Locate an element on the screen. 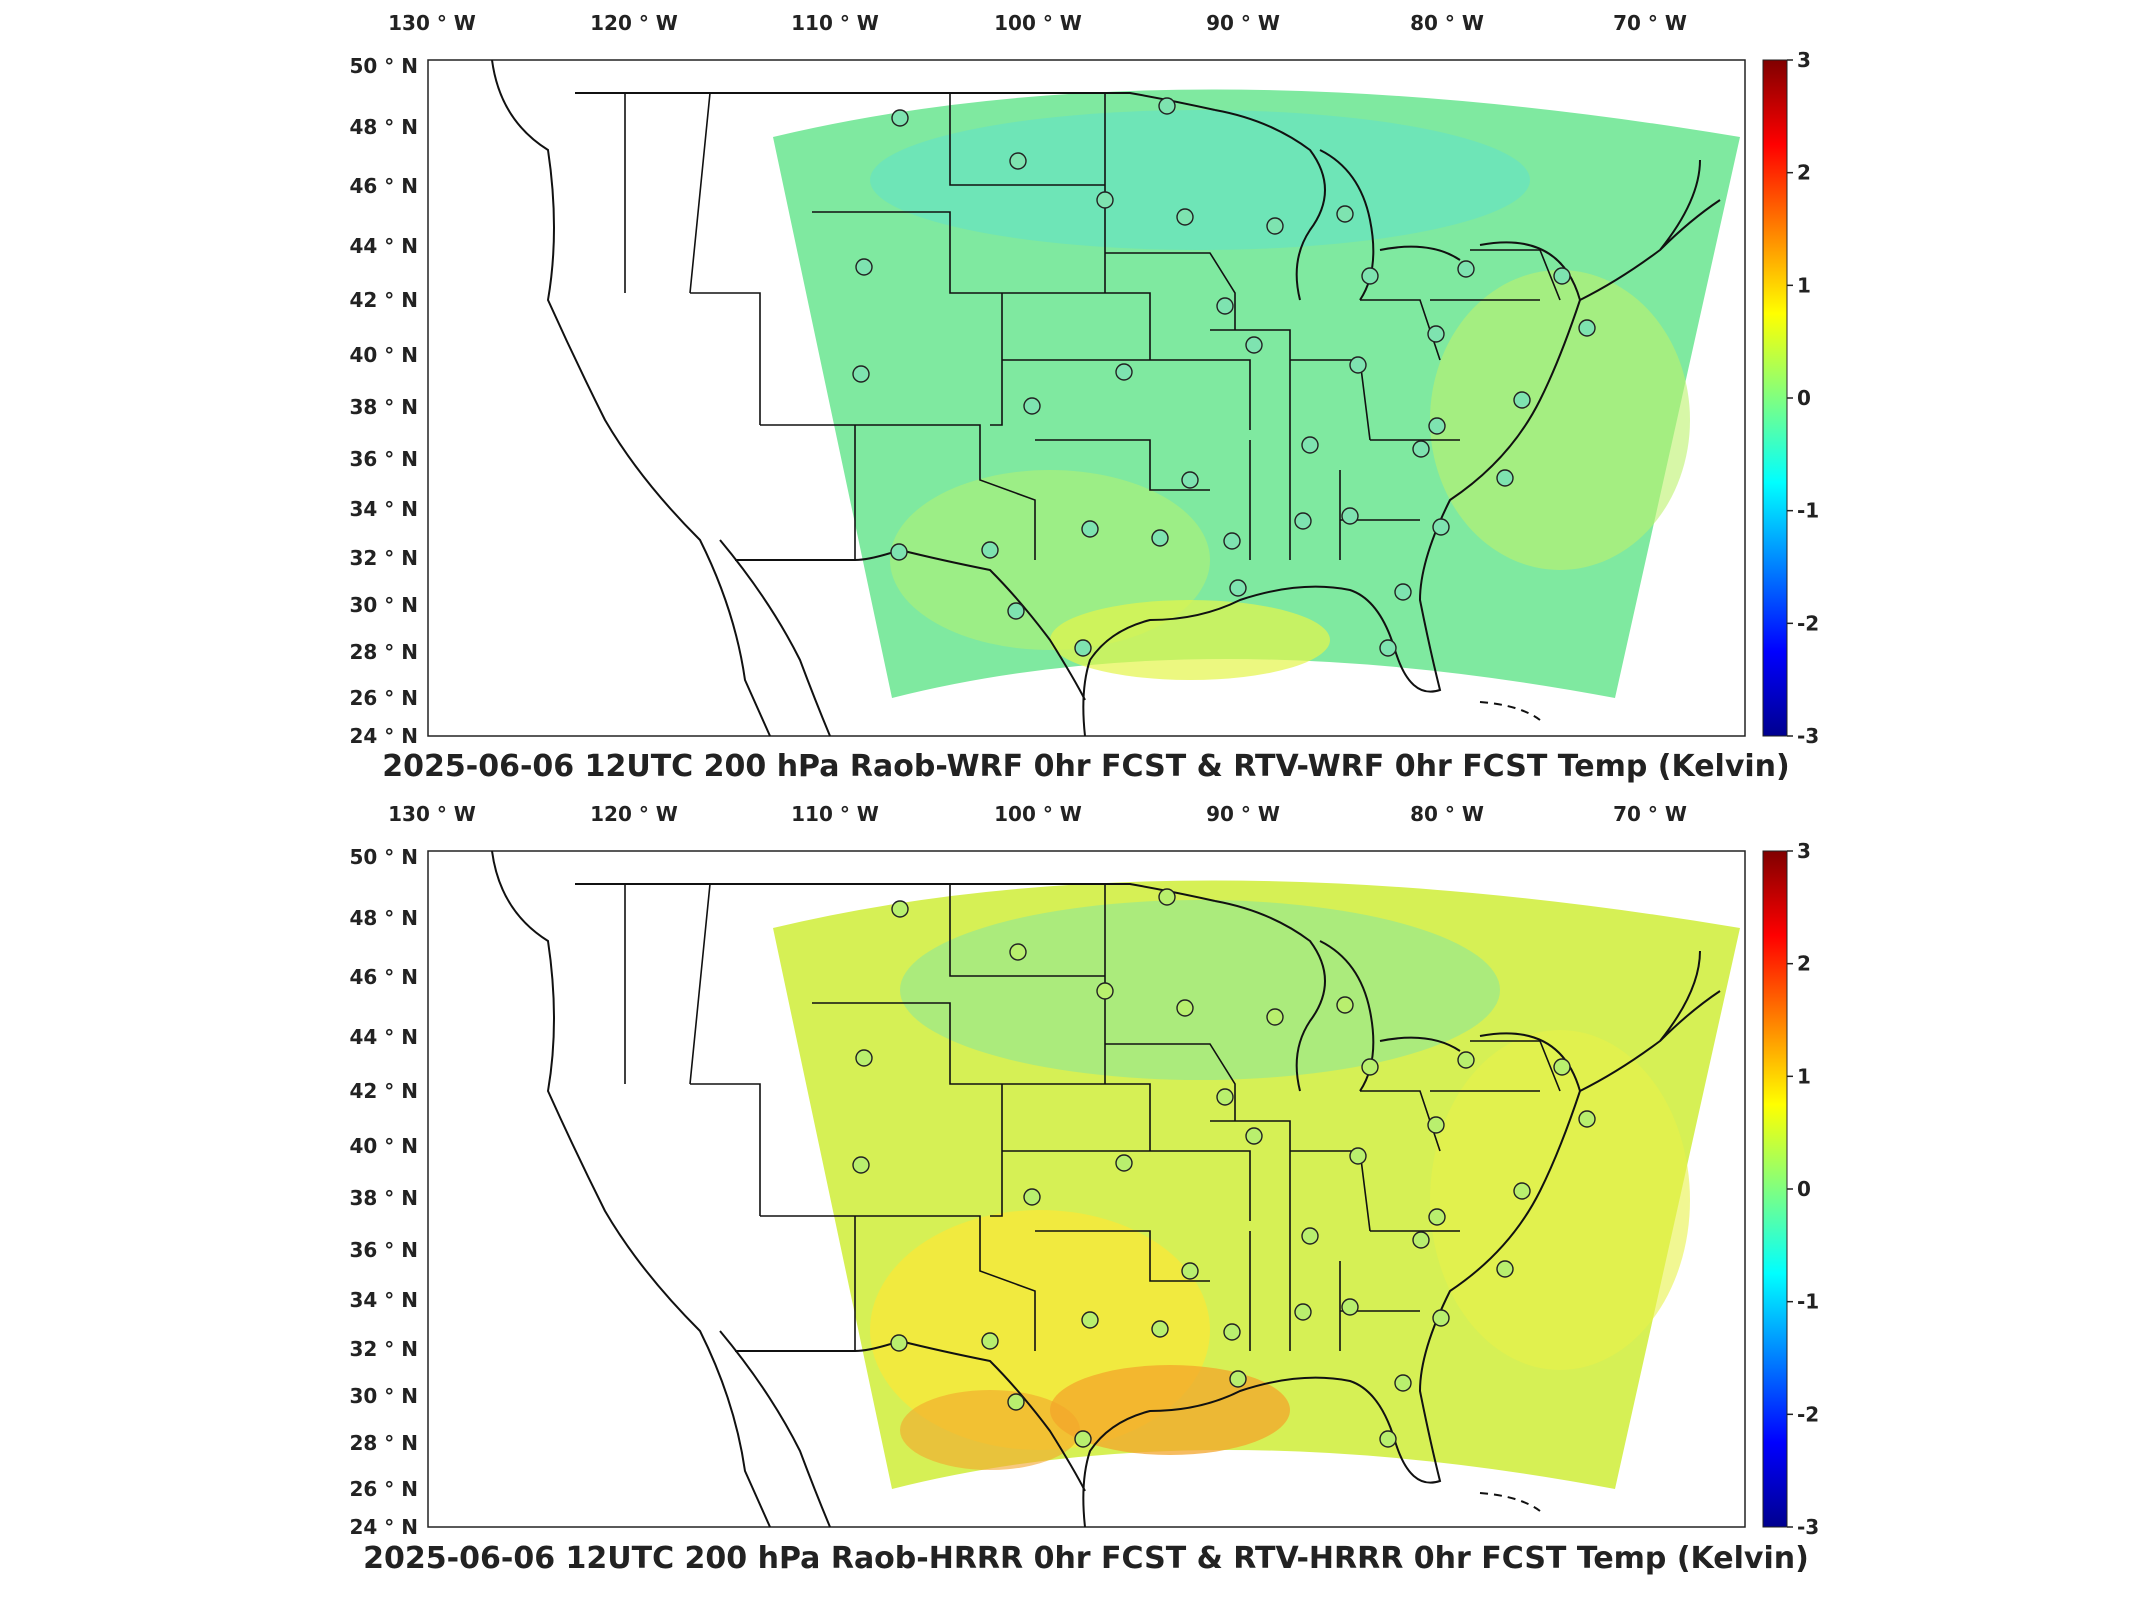  colorbar-ticks-2: 3 2 1 0 -1 -2 -3 is located at coordinates (1803, 1189).